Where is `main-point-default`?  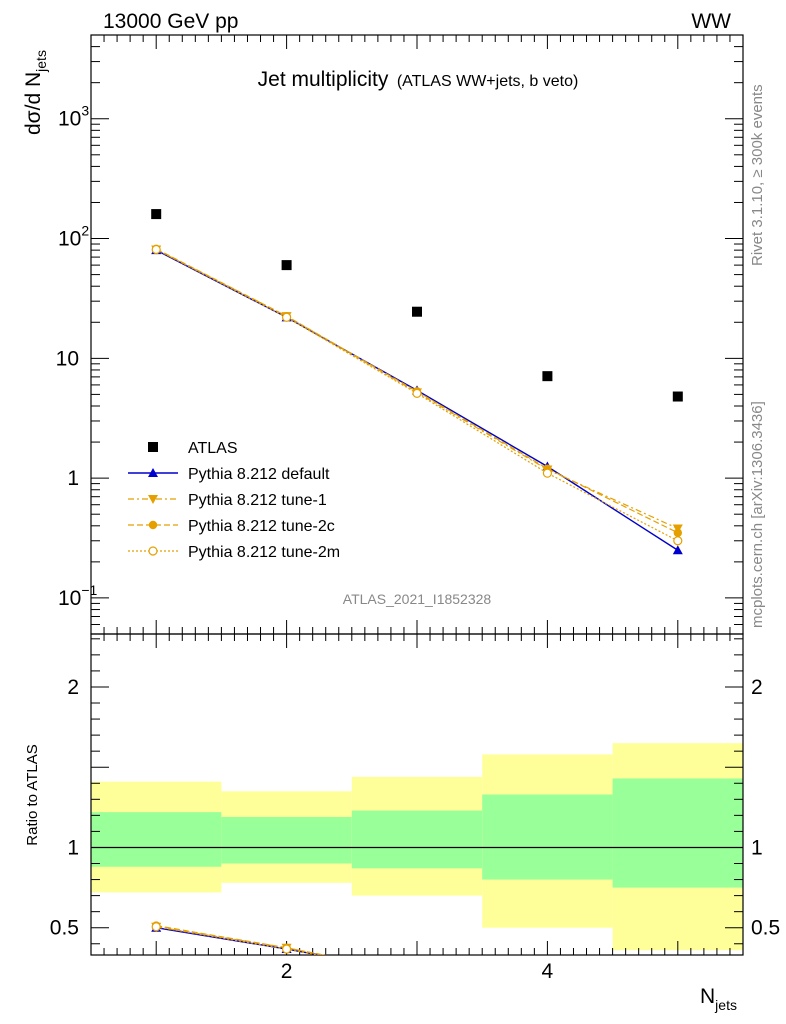
main-point-default is located at coordinates (677, 550).